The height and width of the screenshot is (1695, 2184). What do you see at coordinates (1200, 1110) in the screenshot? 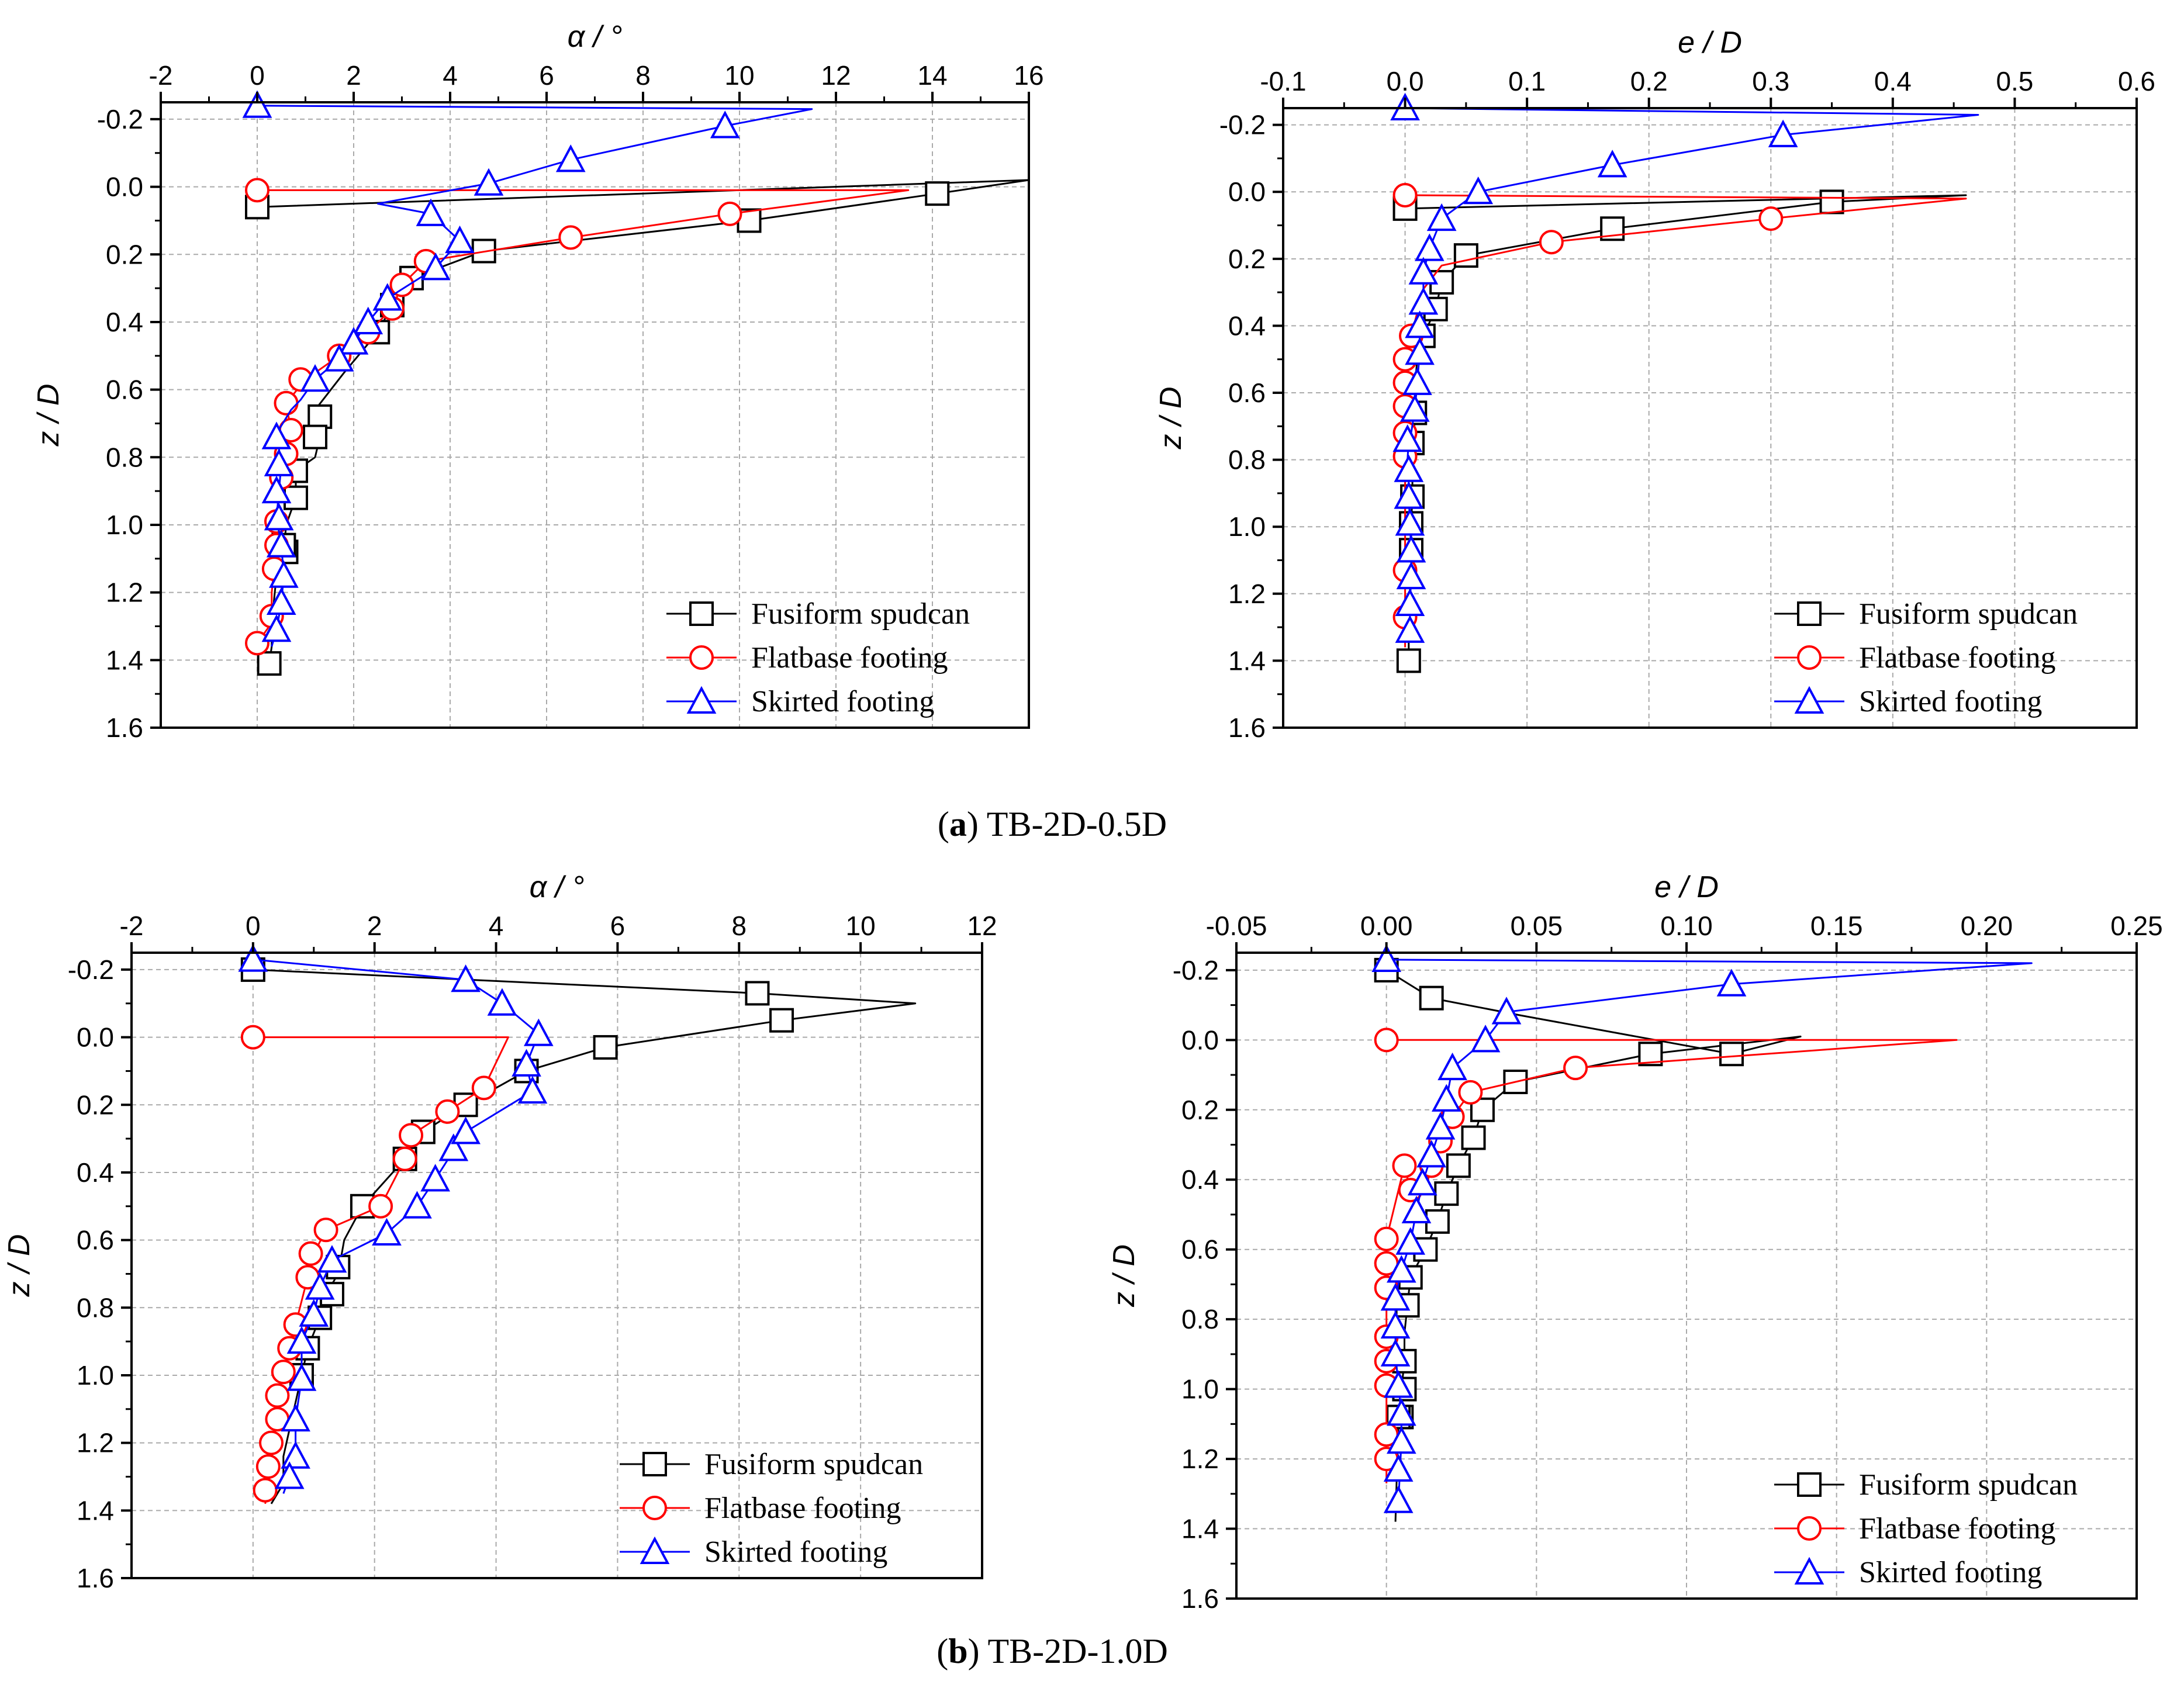
I see `y-tick-label: 0.2` at bounding box center [1200, 1110].